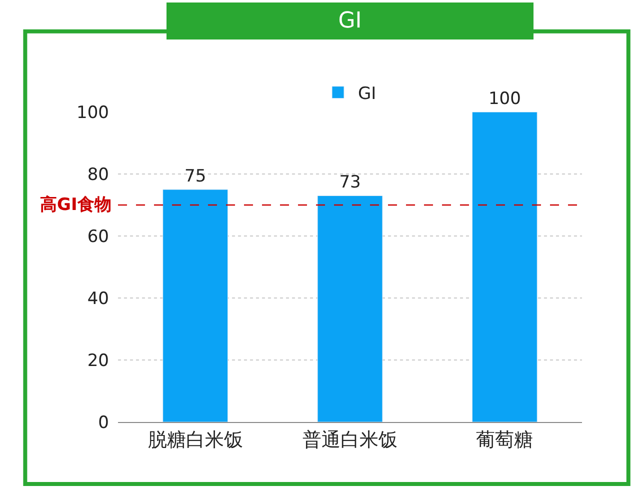  I want to click on x-tick-label: 普通白米饭, so click(350, 439).